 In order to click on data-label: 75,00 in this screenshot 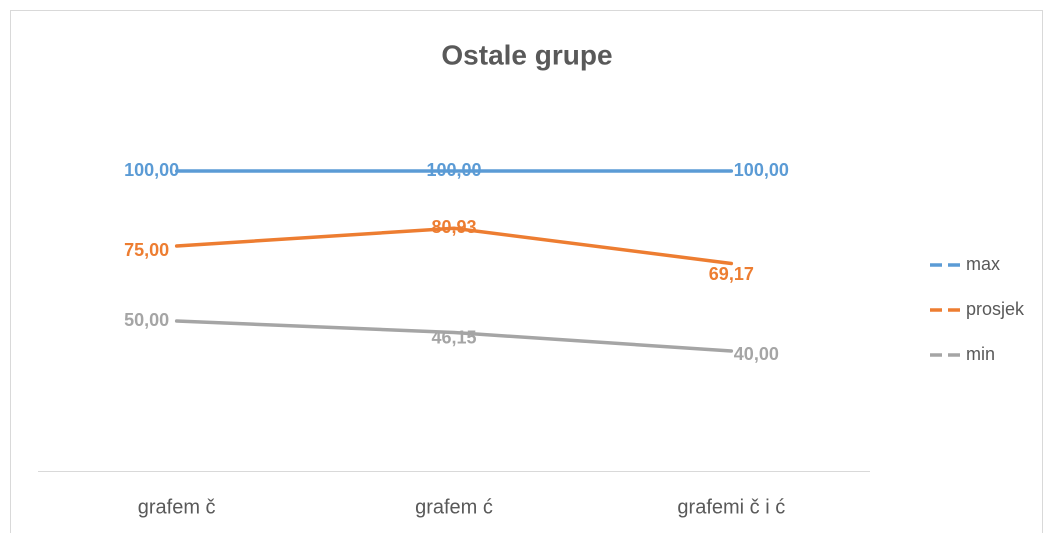, I will do `click(146, 250)`.